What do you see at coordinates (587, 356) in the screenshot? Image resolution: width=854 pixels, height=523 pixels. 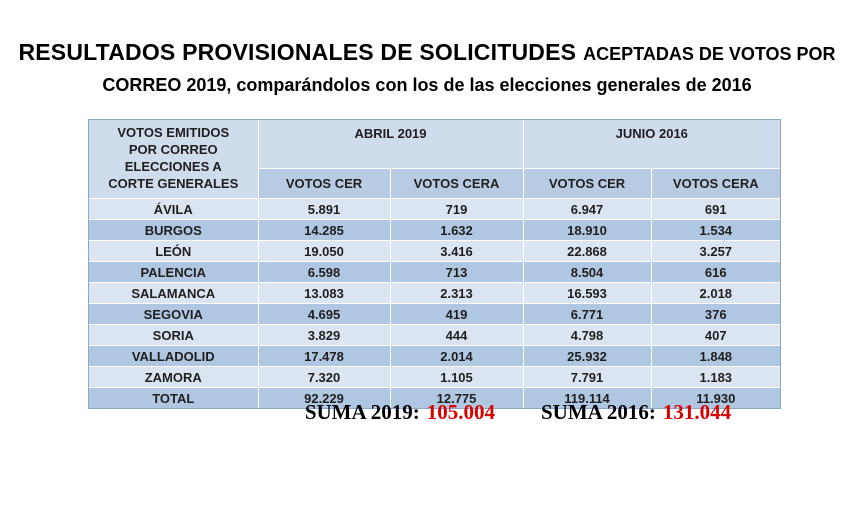 I see `value-cell: 25.932` at bounding box center [587, 356].